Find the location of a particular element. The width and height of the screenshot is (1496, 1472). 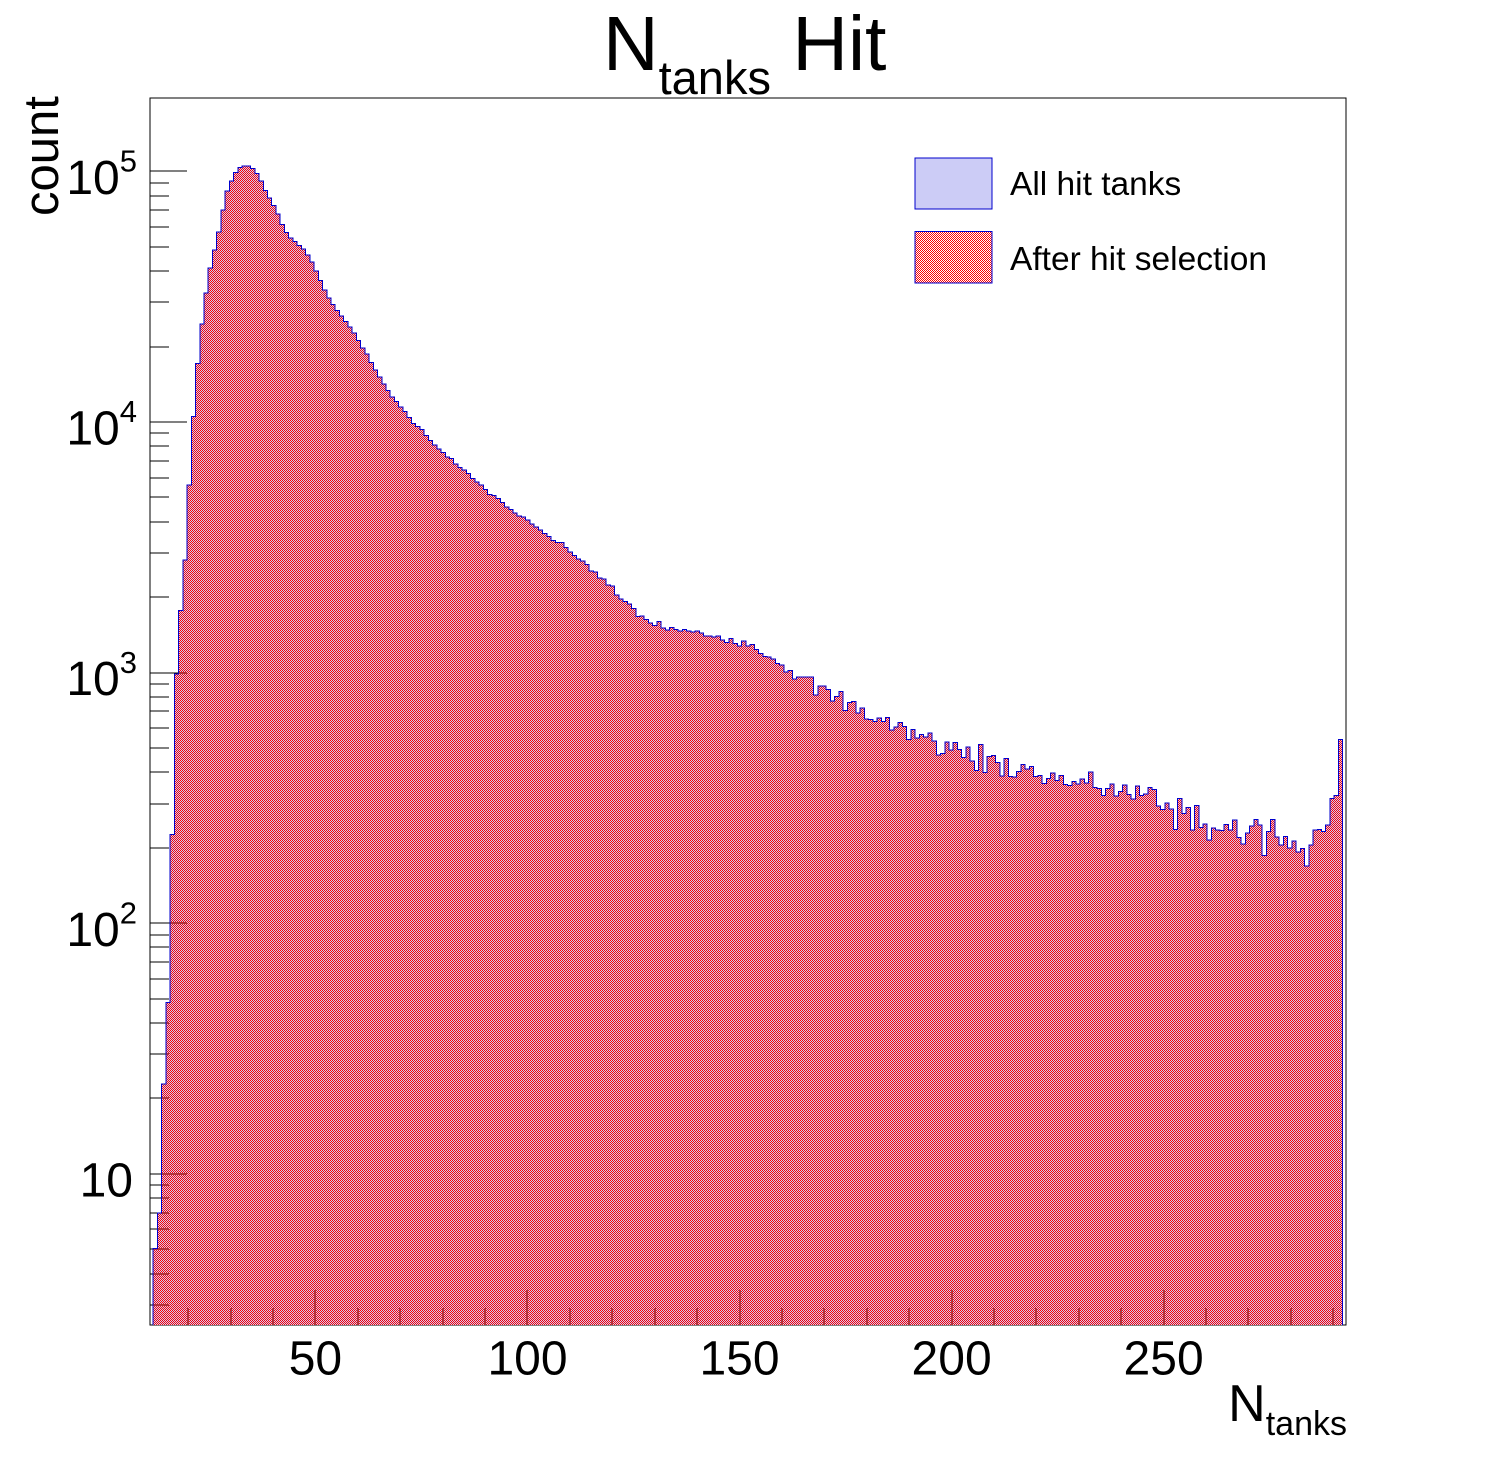

svg-text: 100 is located at coordinates (527, 1359).